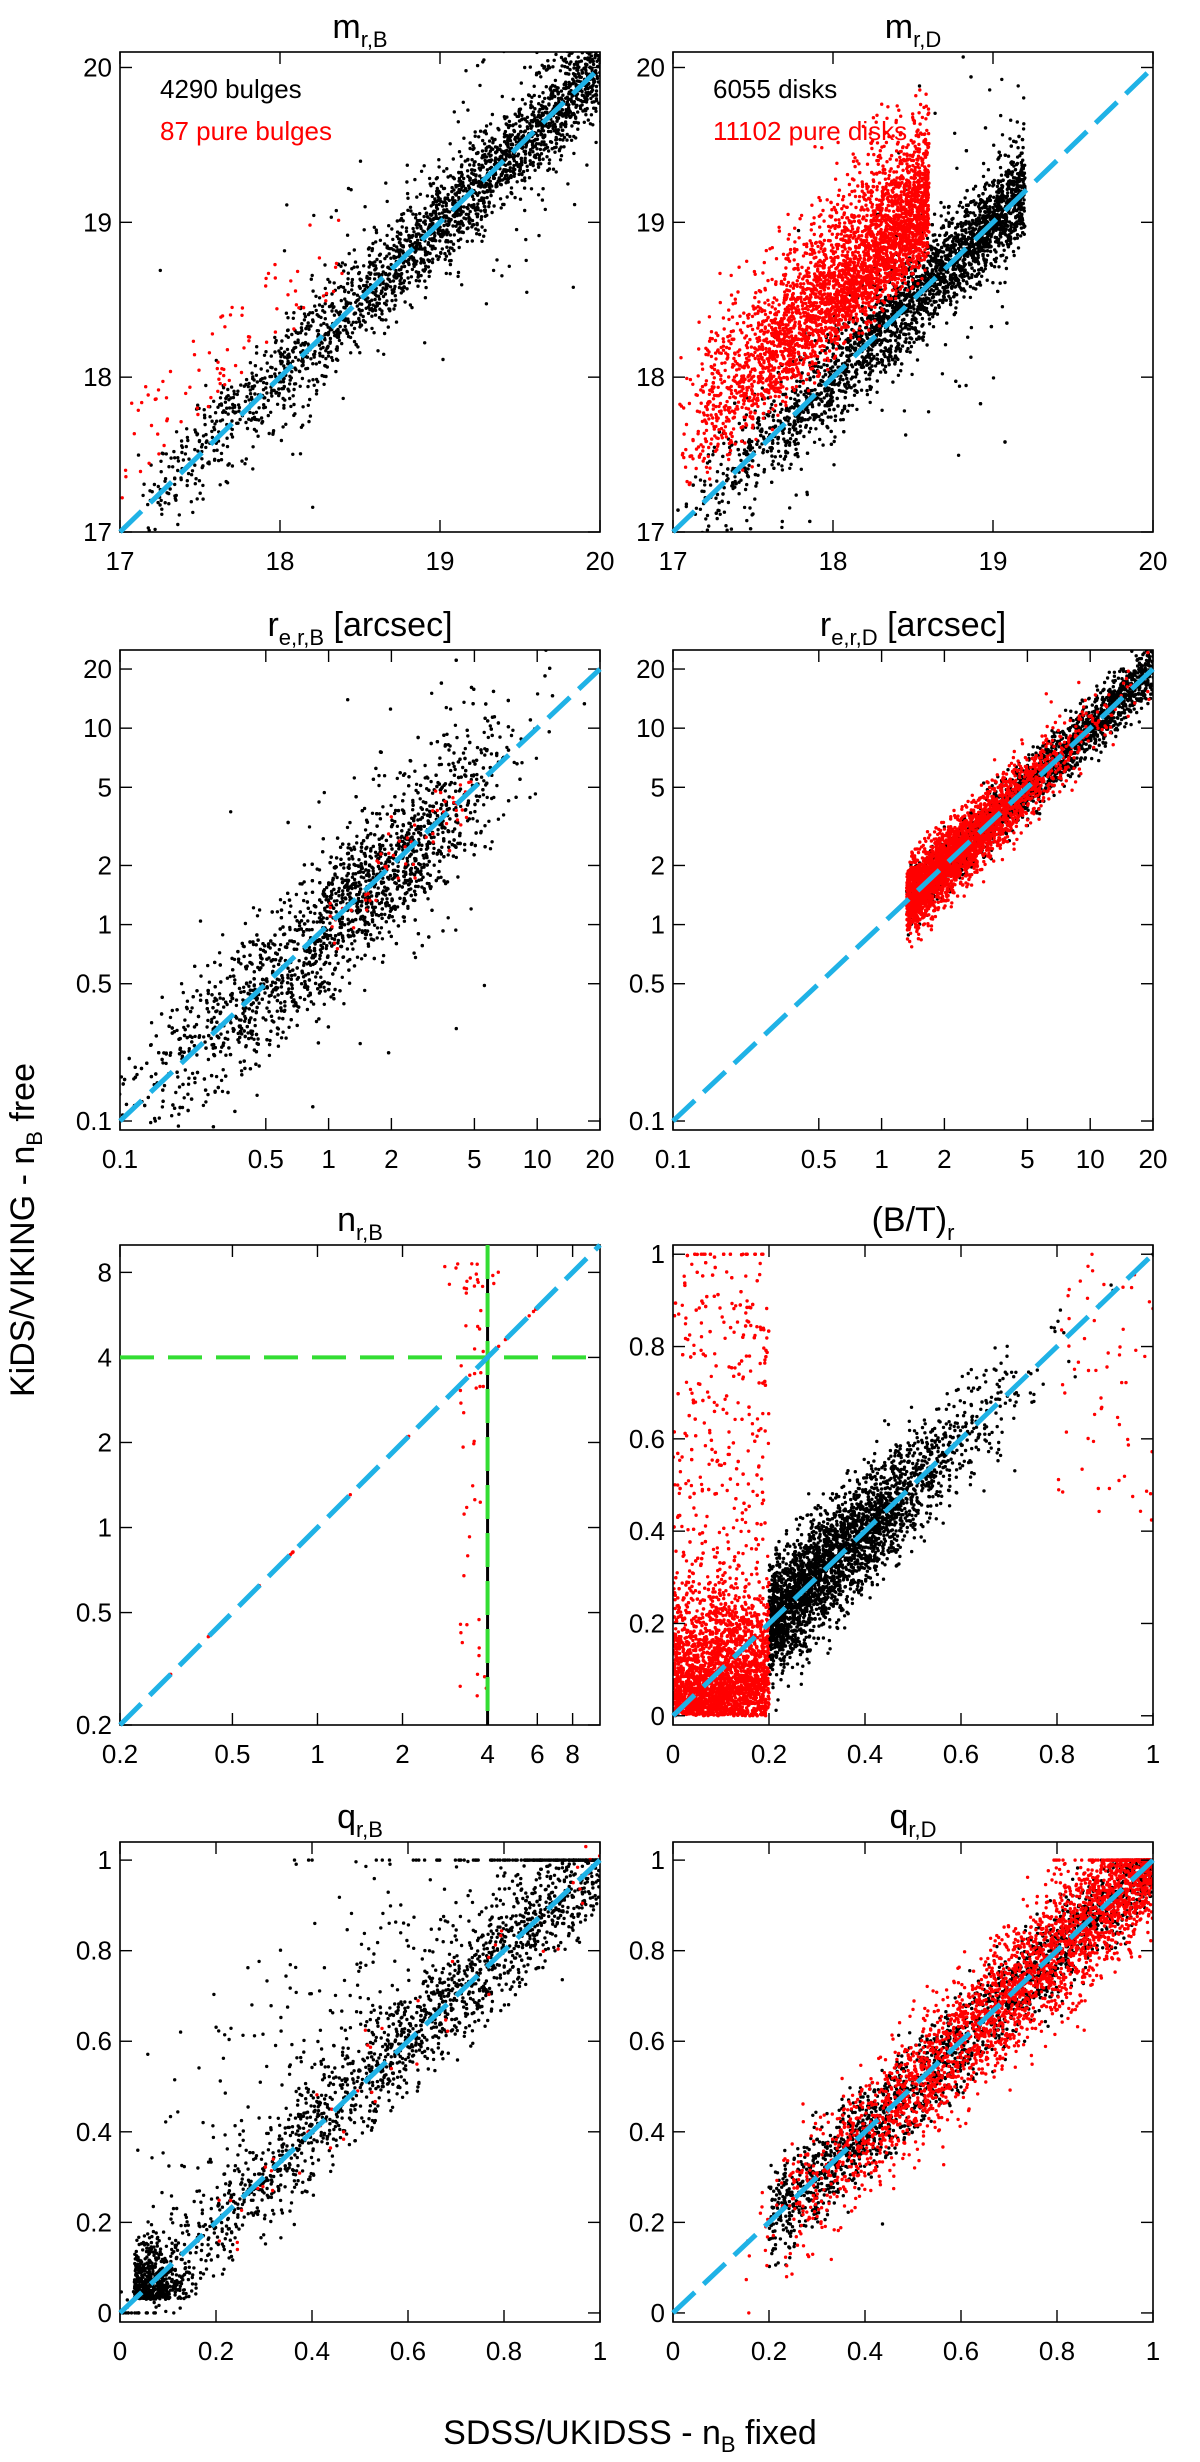 The image size is (1200, 2462). What do you see at coordinates (360, 1820) in the screenshot?
I see `panel-title: qr,B` at bounding box center [360, 1820].